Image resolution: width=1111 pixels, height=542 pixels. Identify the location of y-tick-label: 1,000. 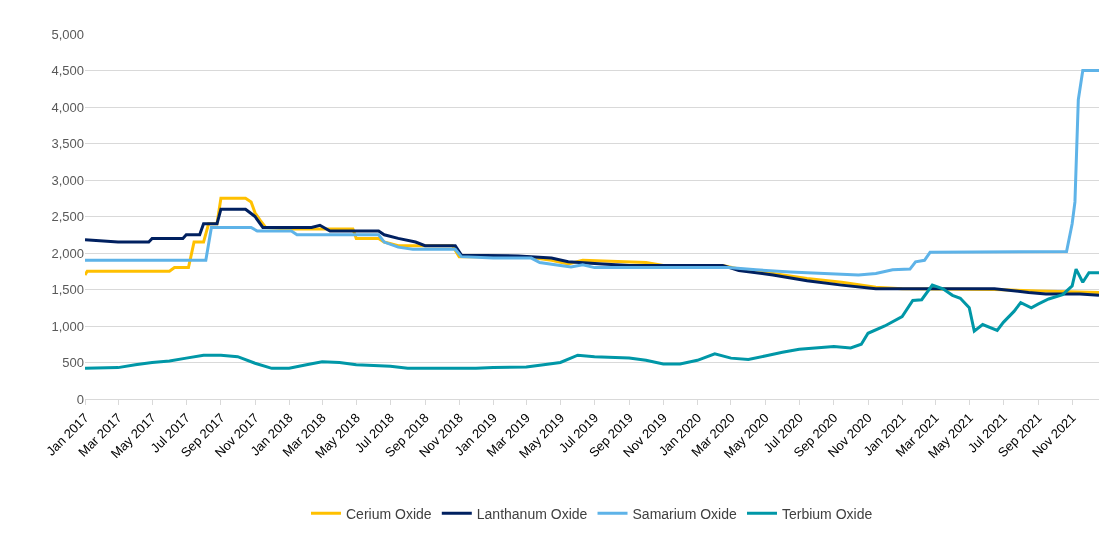
(67, 326).